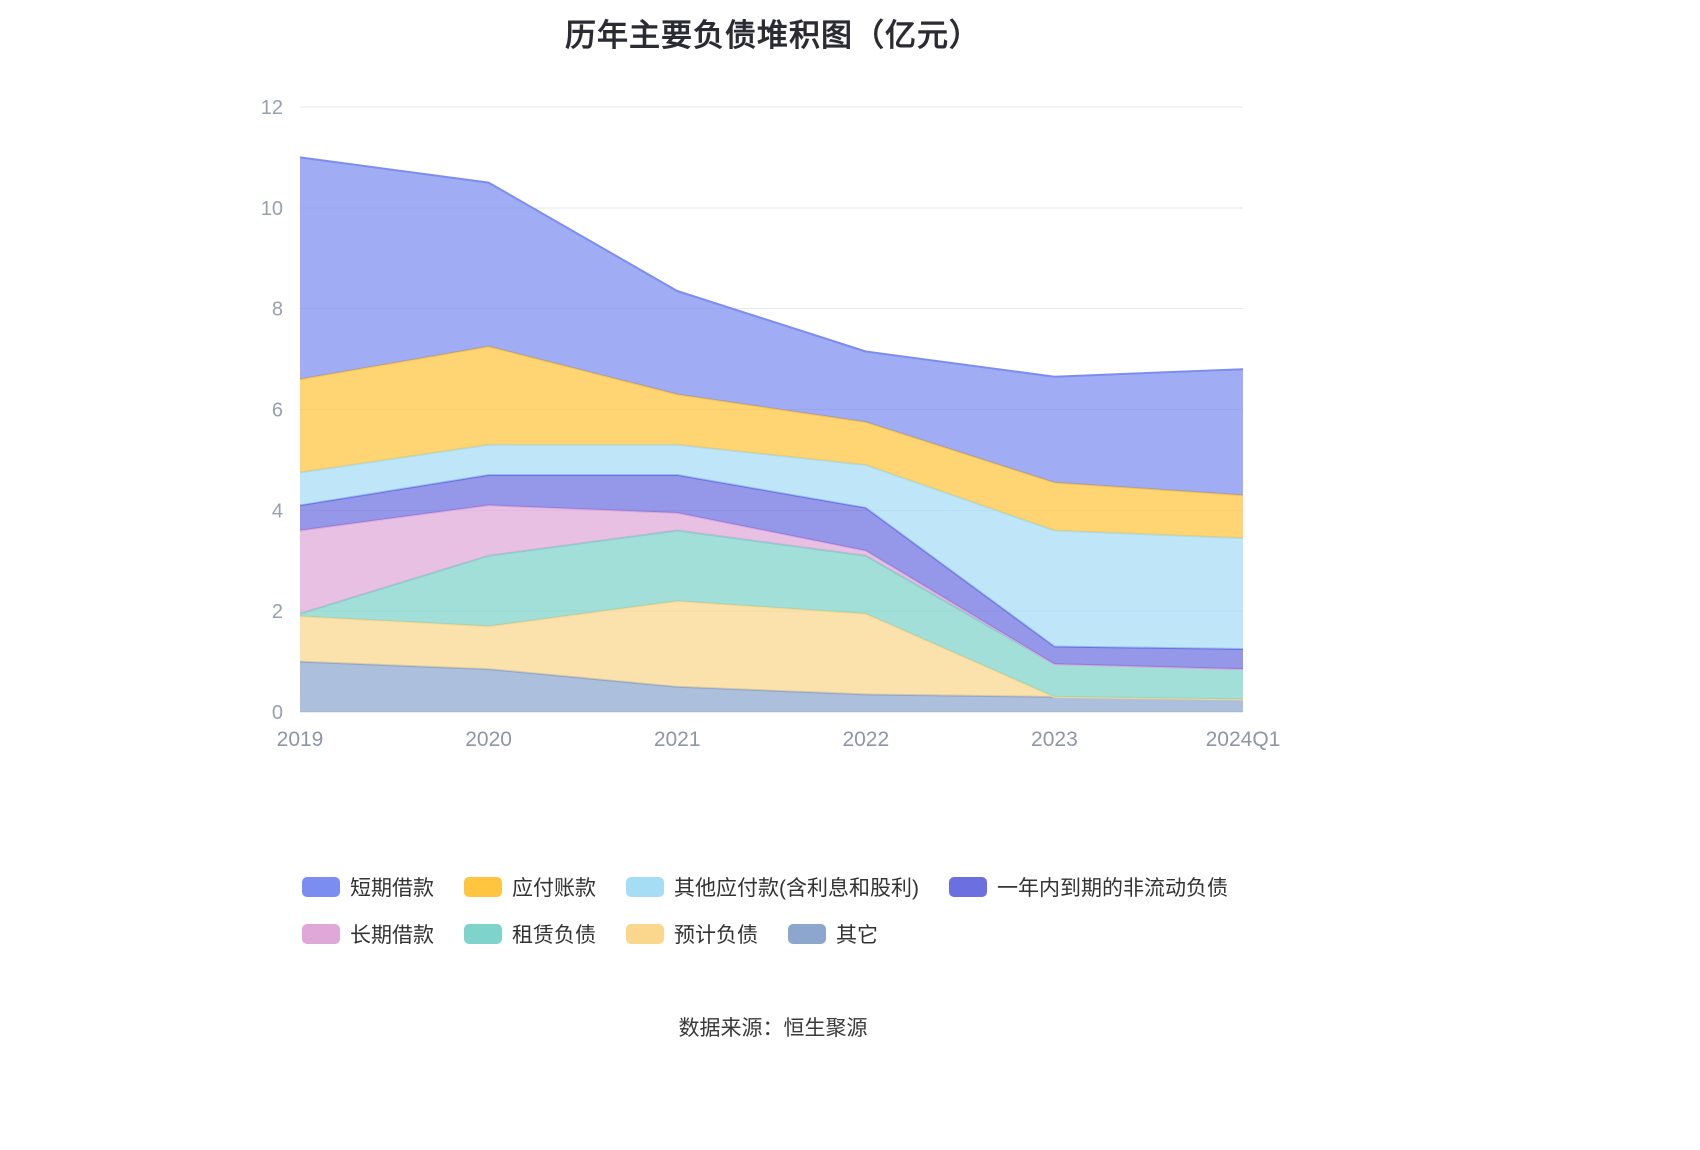 The image size is (1700, 1150). Describe the element at coordinates (1112, 888) in the screenshot. I see `legend-label: 一年内到期的非流动负债` at that location.